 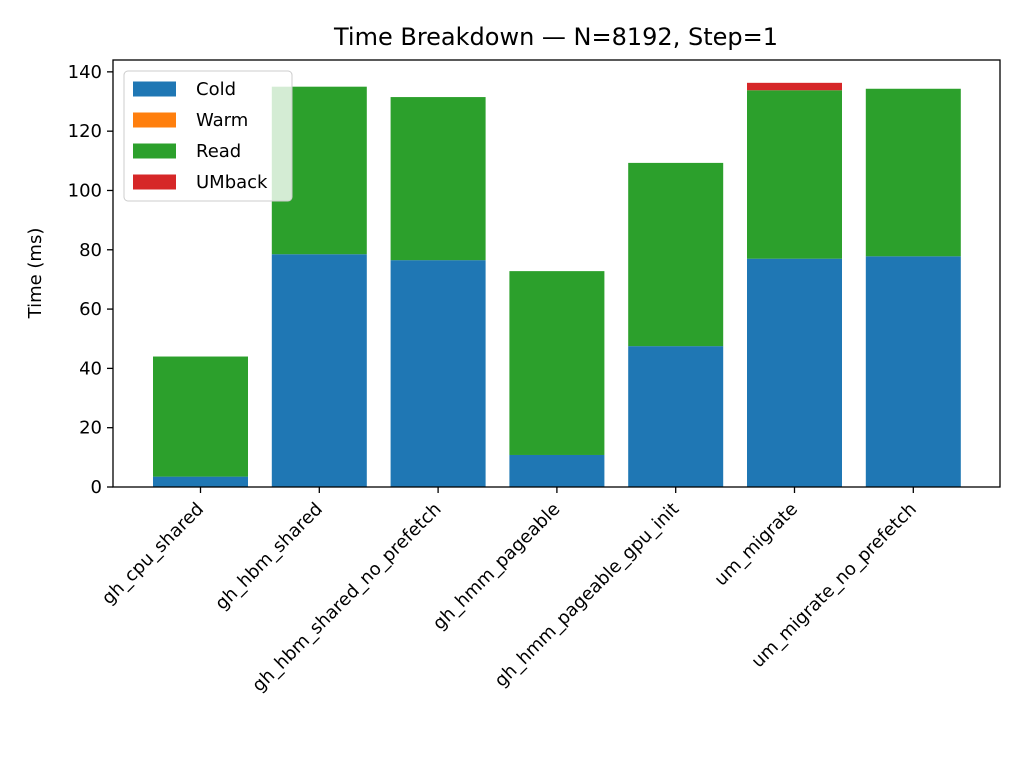 What do you see at coordinates (90, 250) in the screenshot?
I see `y-tick-label: 80` at bounding box center [90, 250].